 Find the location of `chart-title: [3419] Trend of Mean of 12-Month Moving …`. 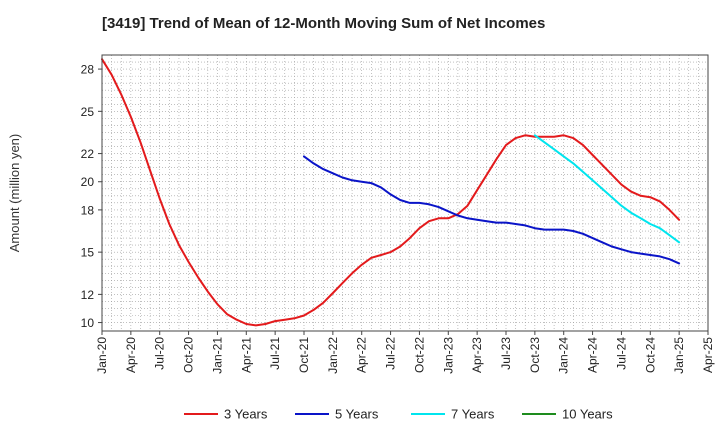

chart-title: [3419] Trend of Mean of 12-Month Moving … is located at coordinates (324, 23).